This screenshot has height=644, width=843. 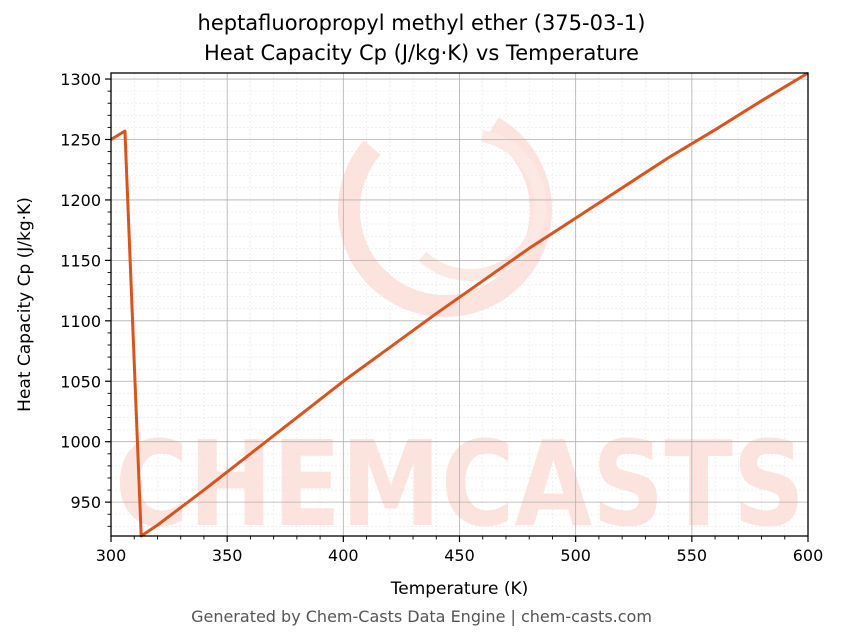 I want to click on y-tick-label: 1100, so click(x=80, y=321).